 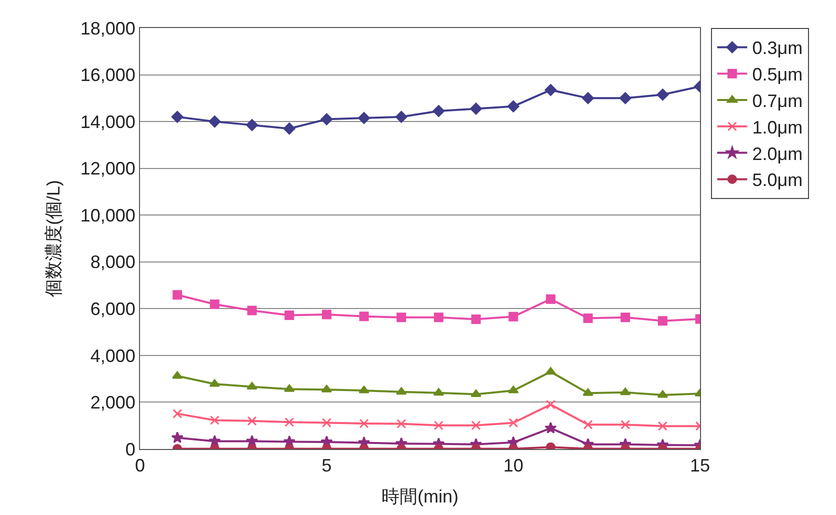 I want to click on x-tick-label: 5, so click(x=327, y=466).